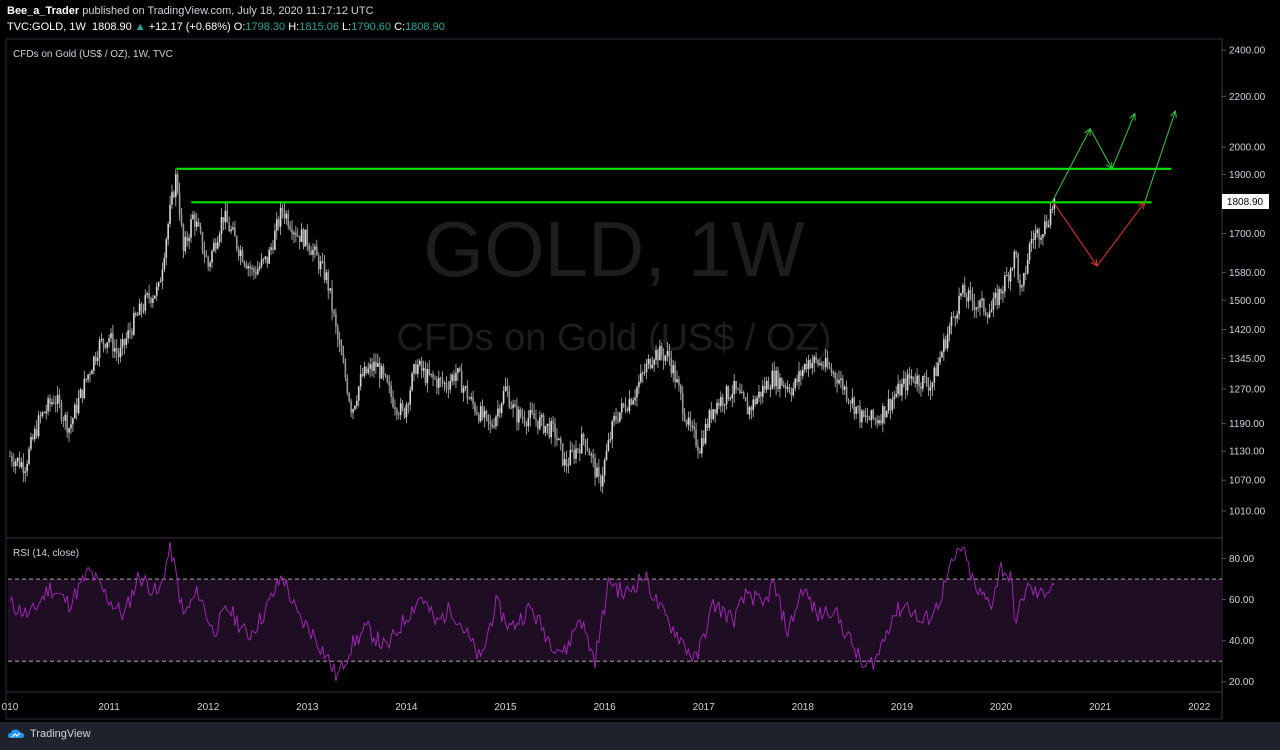 This screenshot has height=750, width=1280. I want to click on arrow-head, so click(1142, 205).